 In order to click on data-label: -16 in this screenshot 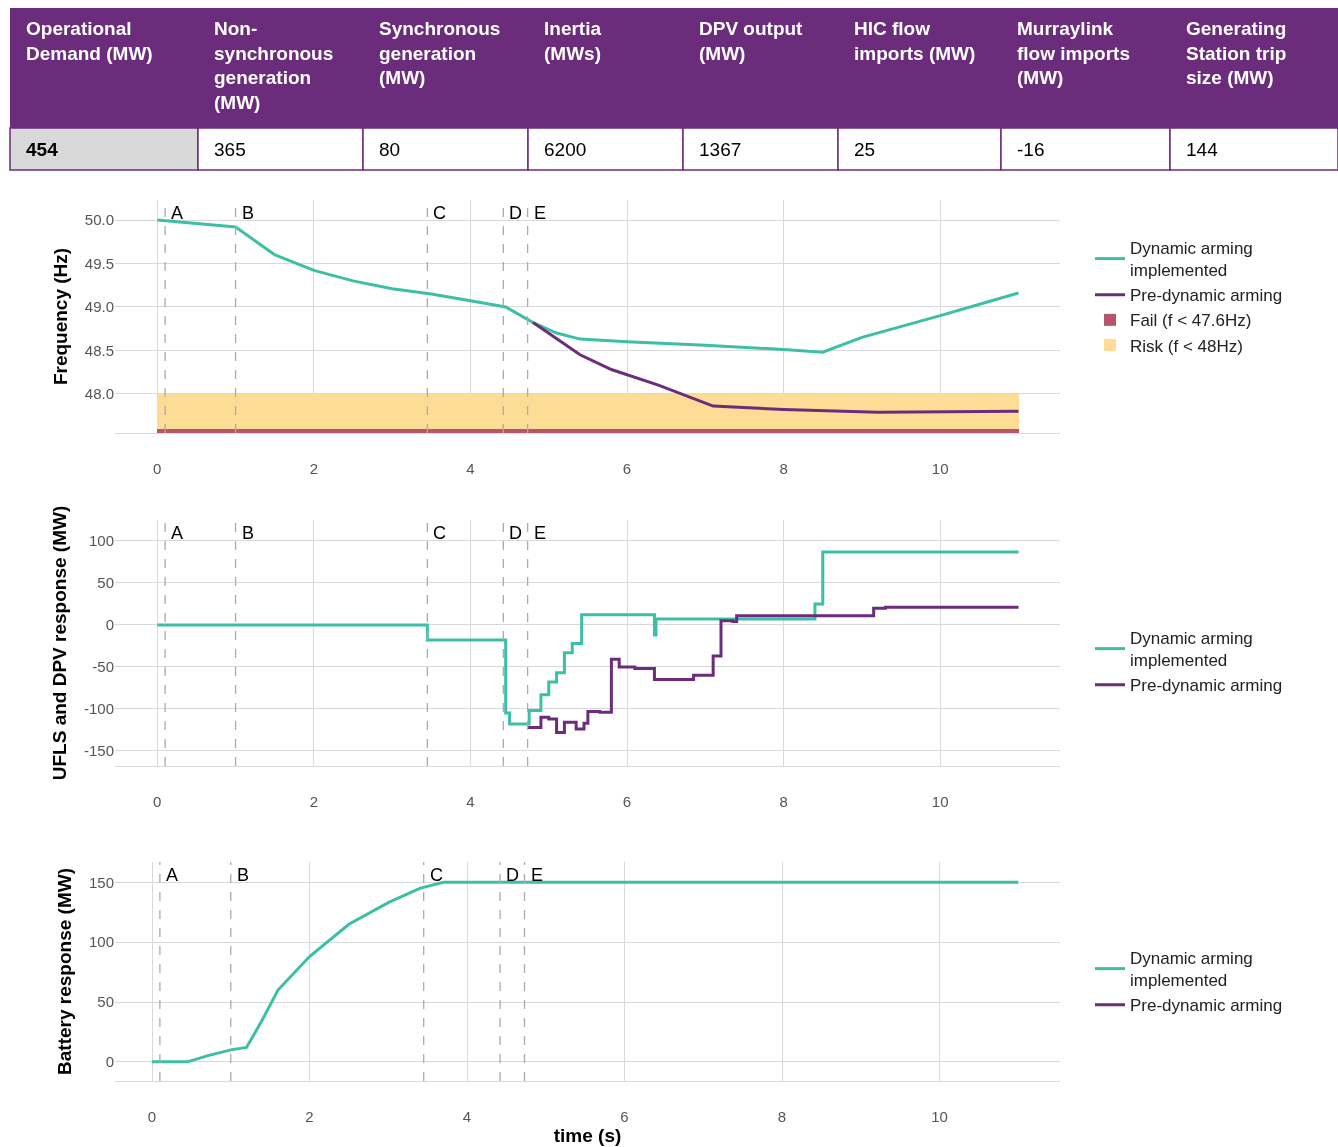, I will do `click(1031, 149)`.